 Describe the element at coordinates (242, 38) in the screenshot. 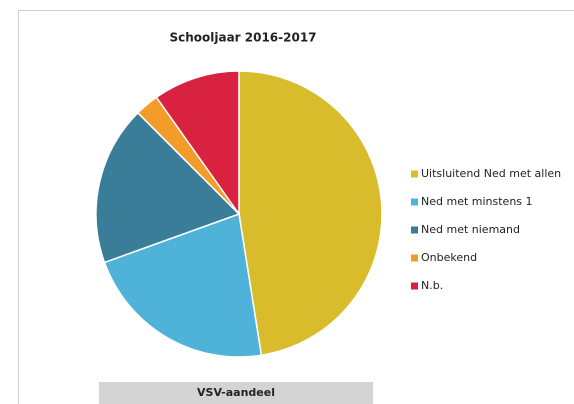

I see `chart-title: Schooljaar 2016-2017` at that location.